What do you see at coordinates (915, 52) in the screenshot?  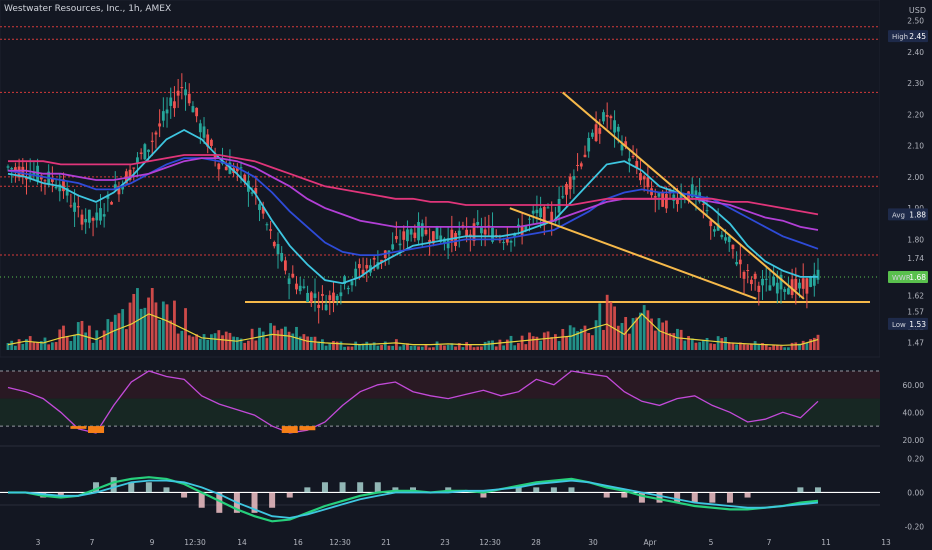 I see `price-tick-label: 2.40` at bounding box center [915, 52].